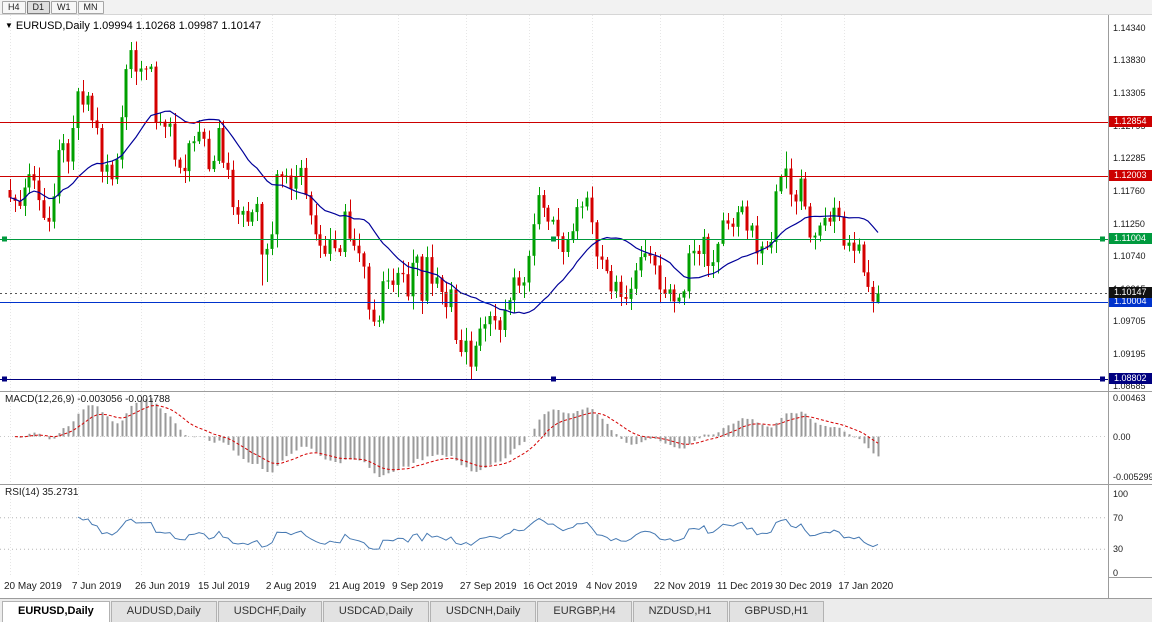 The height and width of the screenshot is (622, 1152). I want to click on date-label: 17 Jan 2020, so click(866, 586).